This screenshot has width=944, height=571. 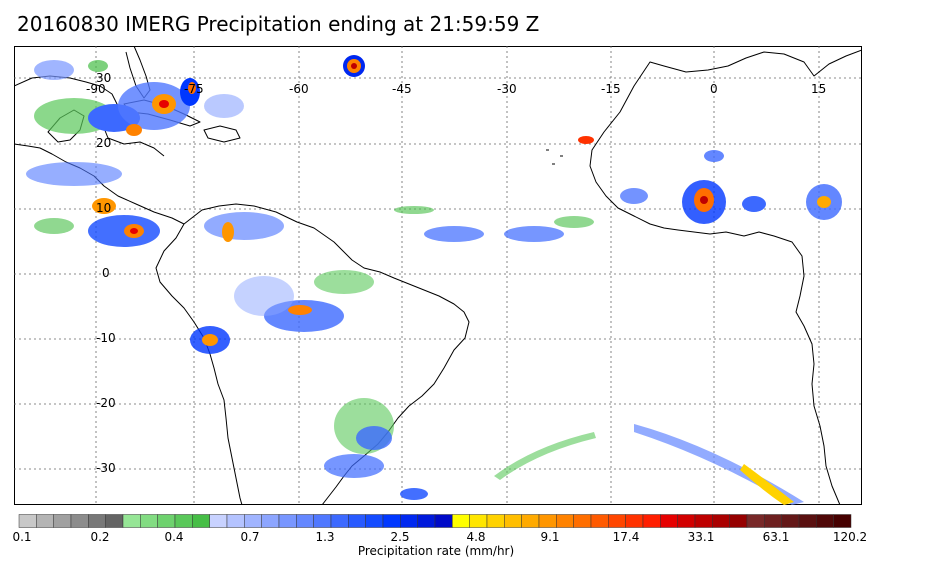 I want to click on lon-label: 15, so click(x=818, y=89).